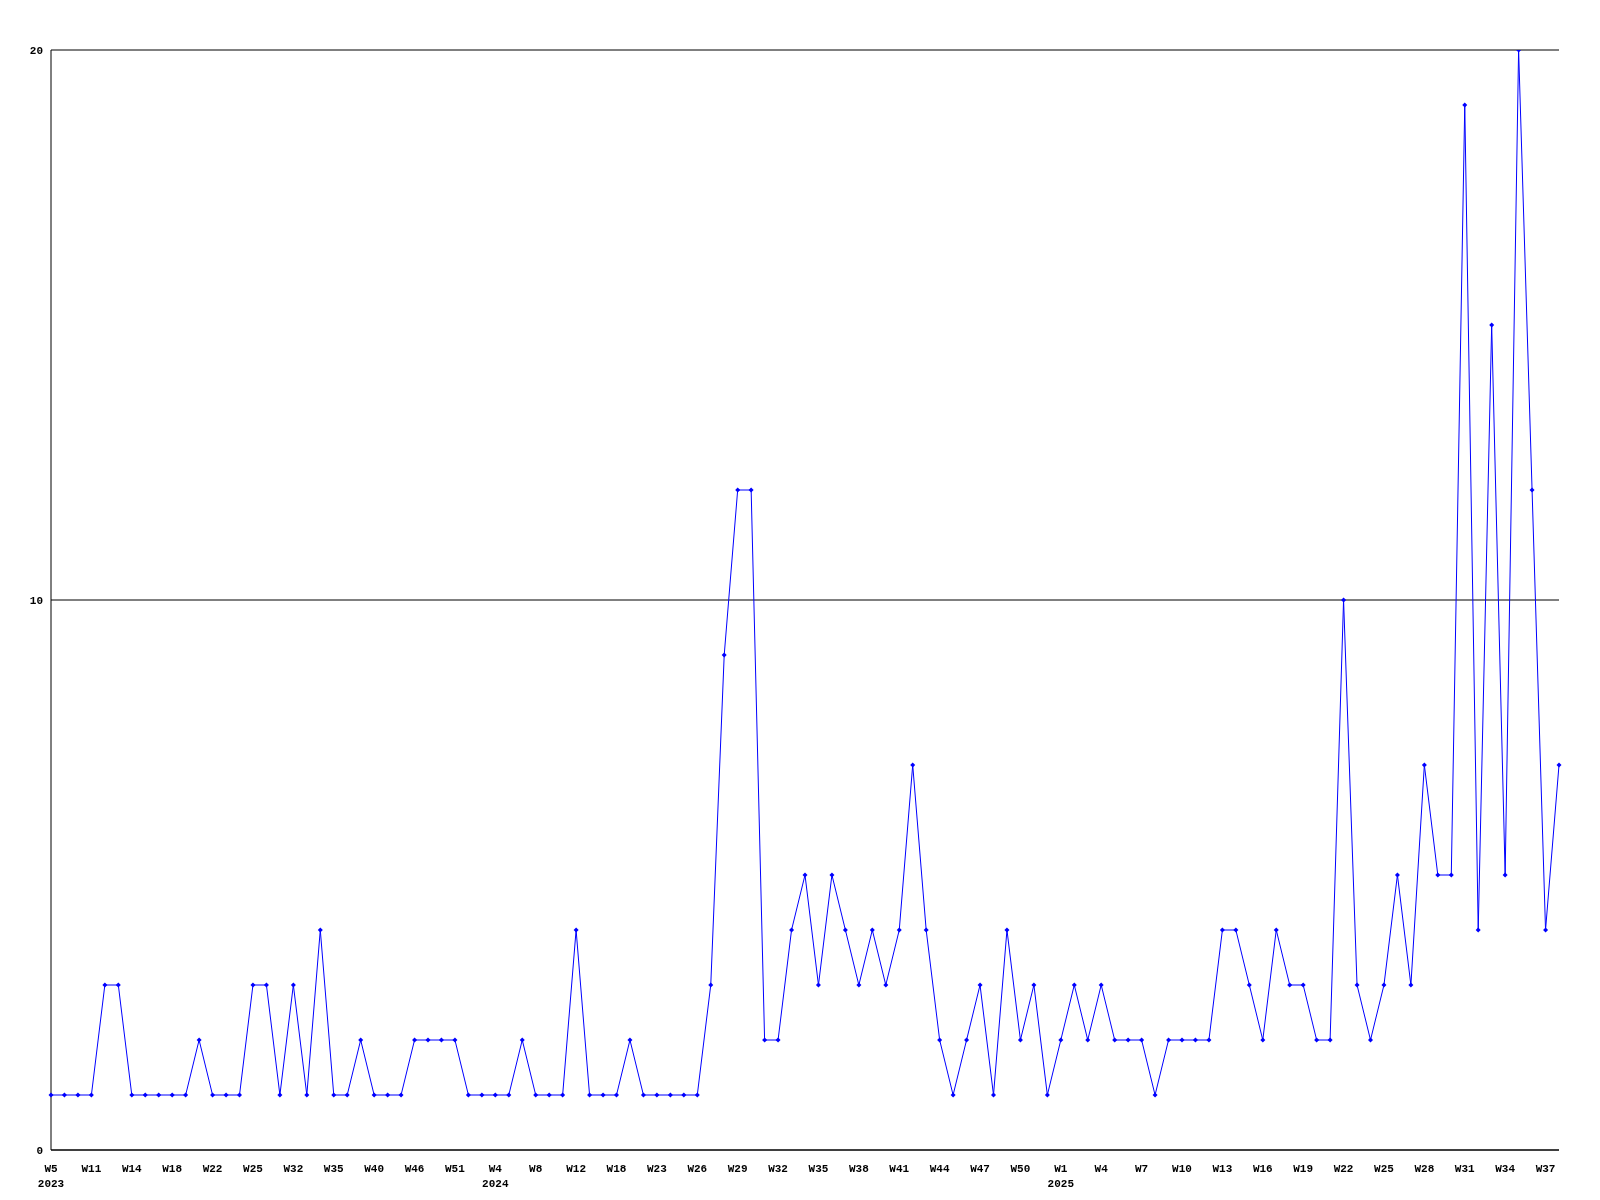 The width and height of the screenshot is (1600, 1200). I want to click on y-tick-label: 0, so click(39, 1150).